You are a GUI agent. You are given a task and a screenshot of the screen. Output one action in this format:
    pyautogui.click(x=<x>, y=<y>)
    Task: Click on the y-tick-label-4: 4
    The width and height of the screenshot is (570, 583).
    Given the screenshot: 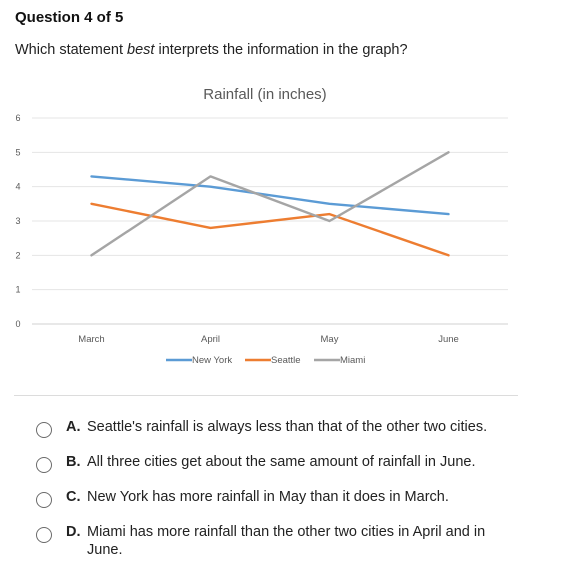 What is the action you would take?
    pyautogui.click(x=17, y=187)
    